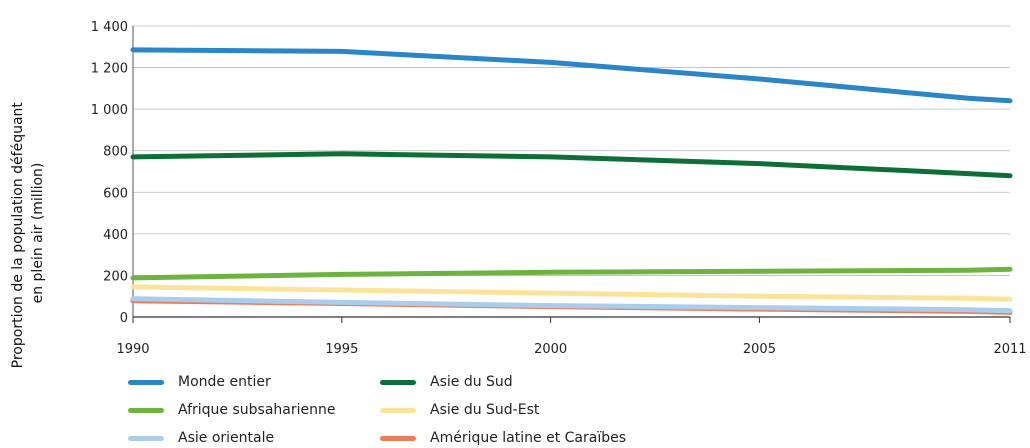  What do you see at coordinates (124, 318) in the screenshot?
I see `y-tick-label: 0` at bounding box center [124, 318].